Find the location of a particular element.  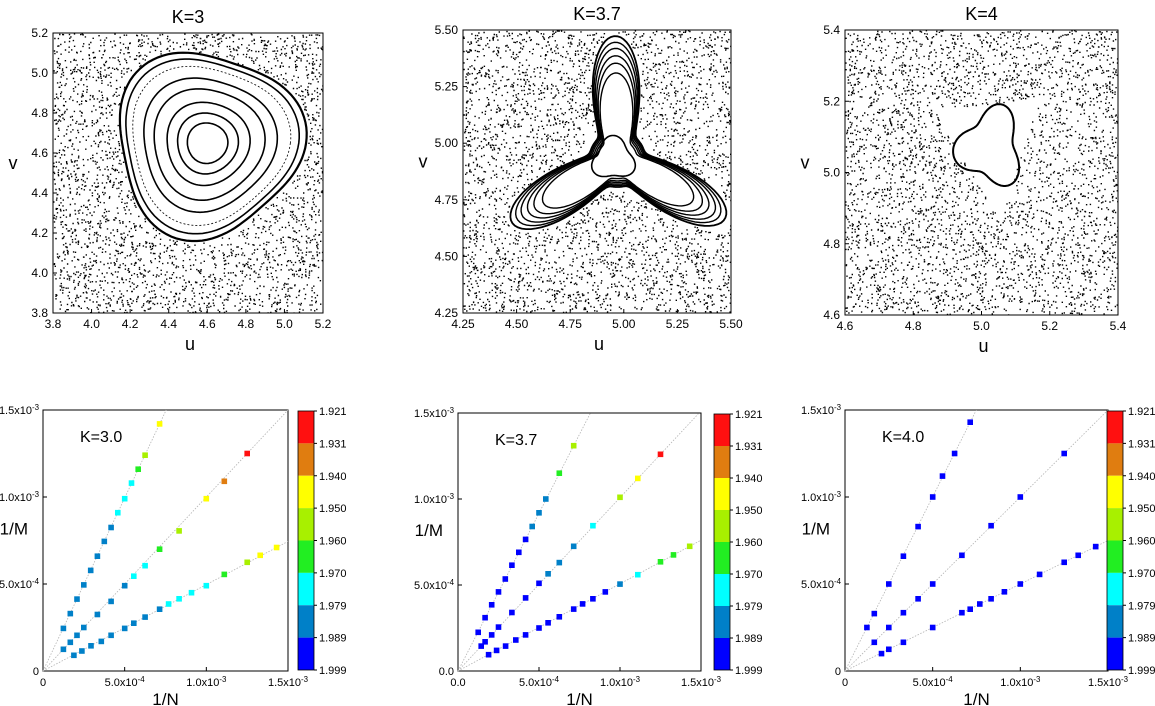

colorbar-label: 1.989 is located at coordinates (333, 639).